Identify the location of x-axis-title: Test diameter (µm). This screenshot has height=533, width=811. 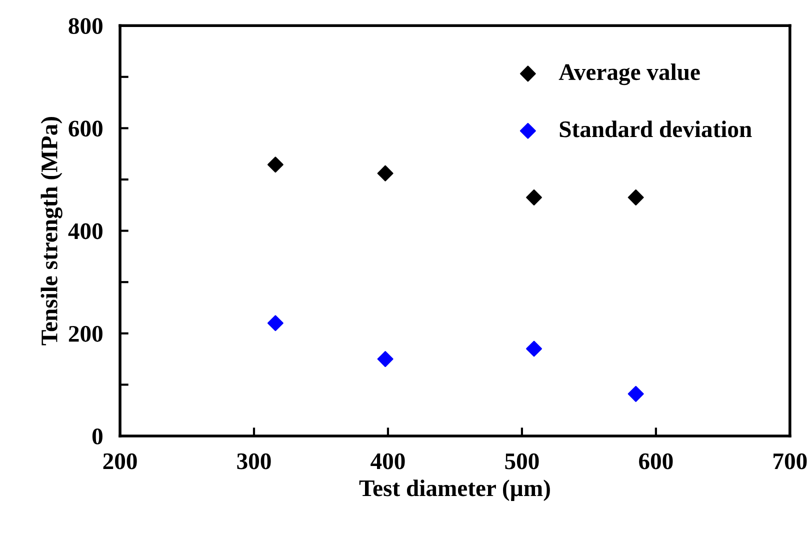
(454, 491).